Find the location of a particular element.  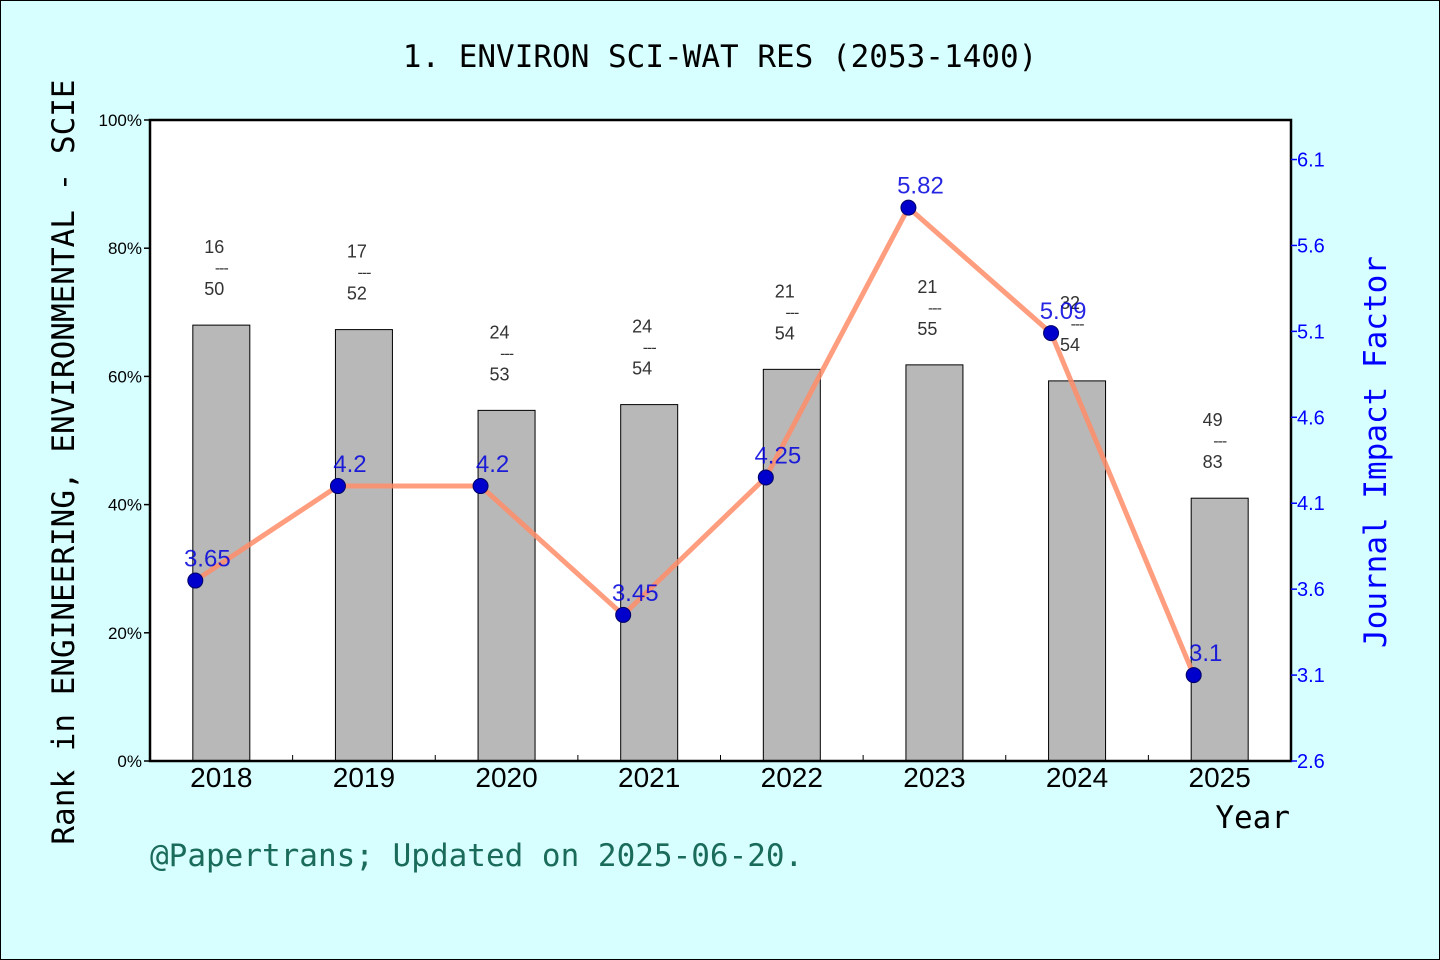

bar-2021 is located at coordinates (649, 583).